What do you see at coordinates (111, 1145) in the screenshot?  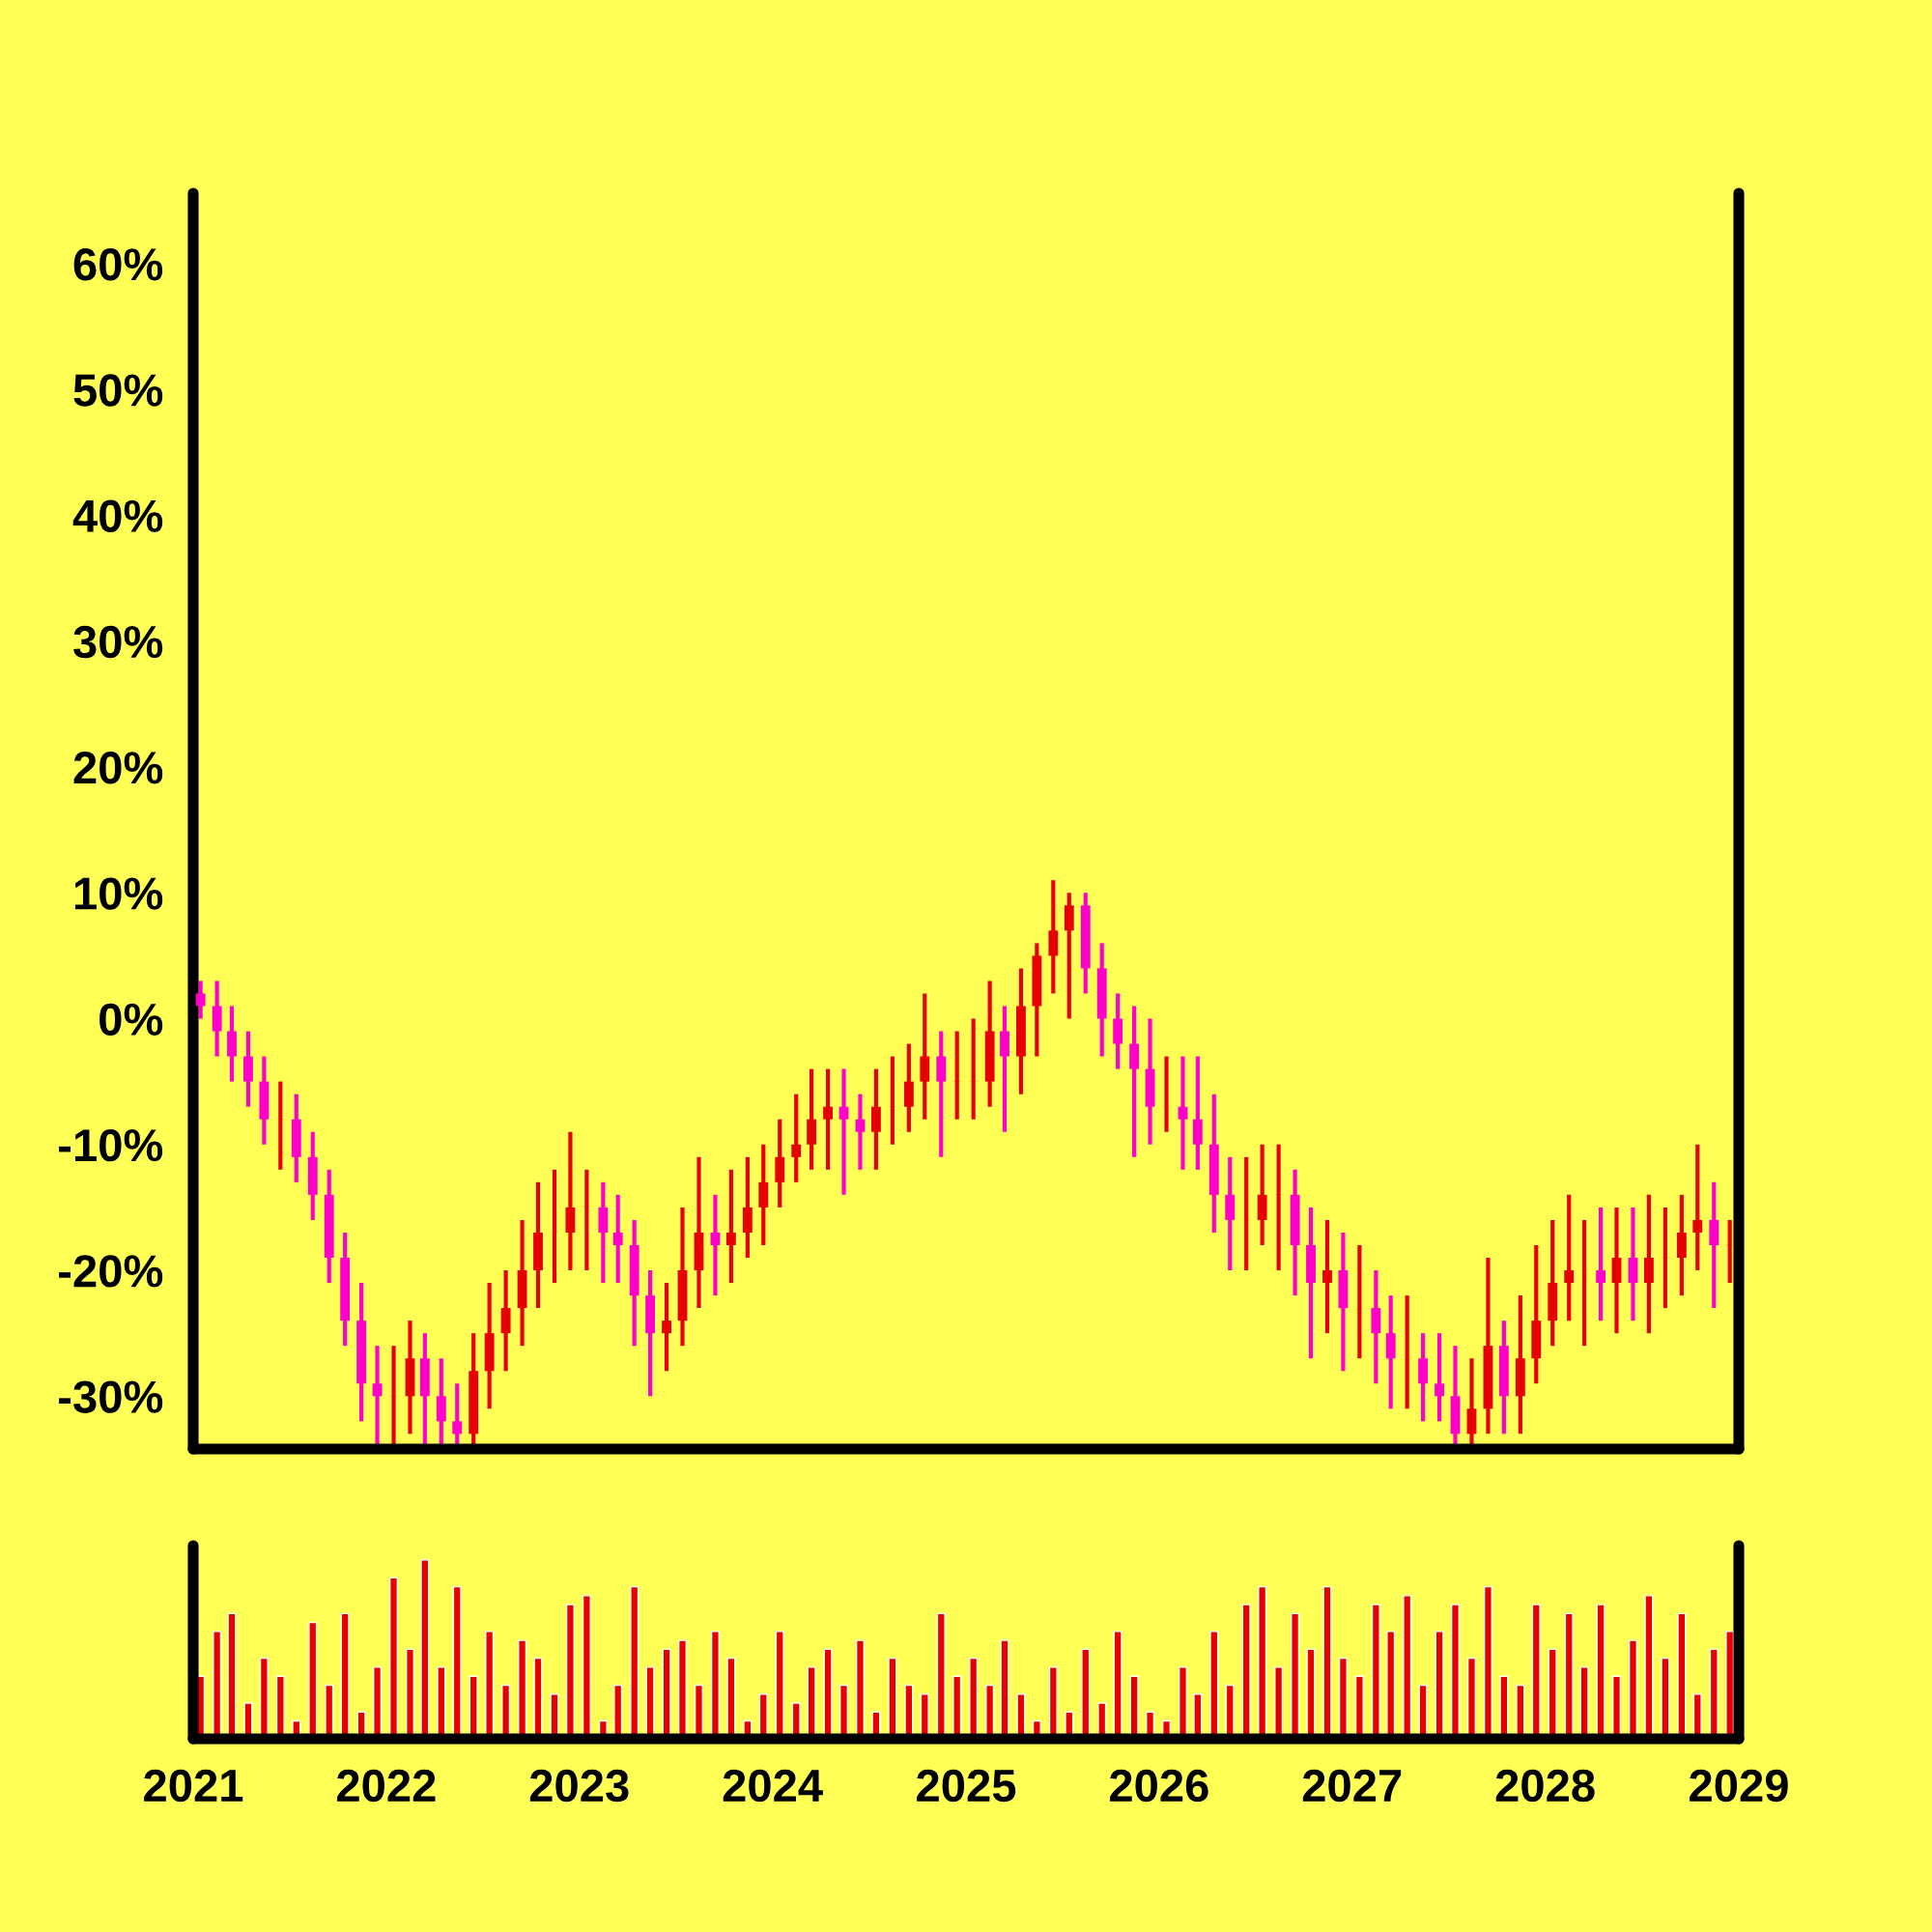 I see `y-tick-label: -10%` at bounding box center [111, 1145].